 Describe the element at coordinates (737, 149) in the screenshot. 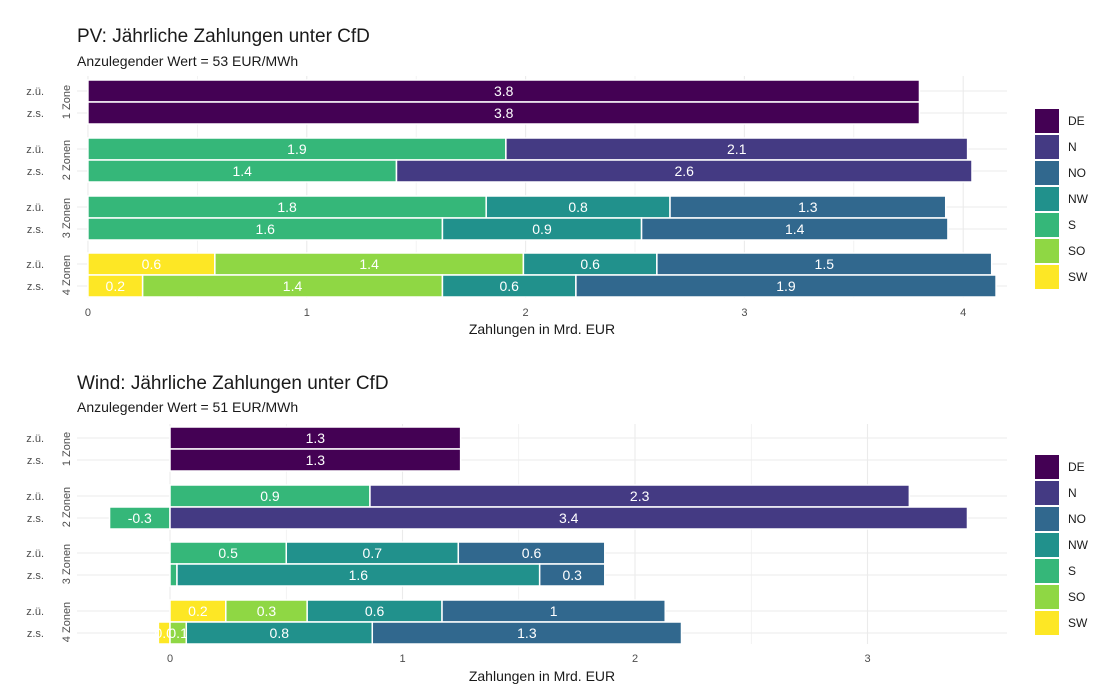

I see `data-label: 2.1` at that location.